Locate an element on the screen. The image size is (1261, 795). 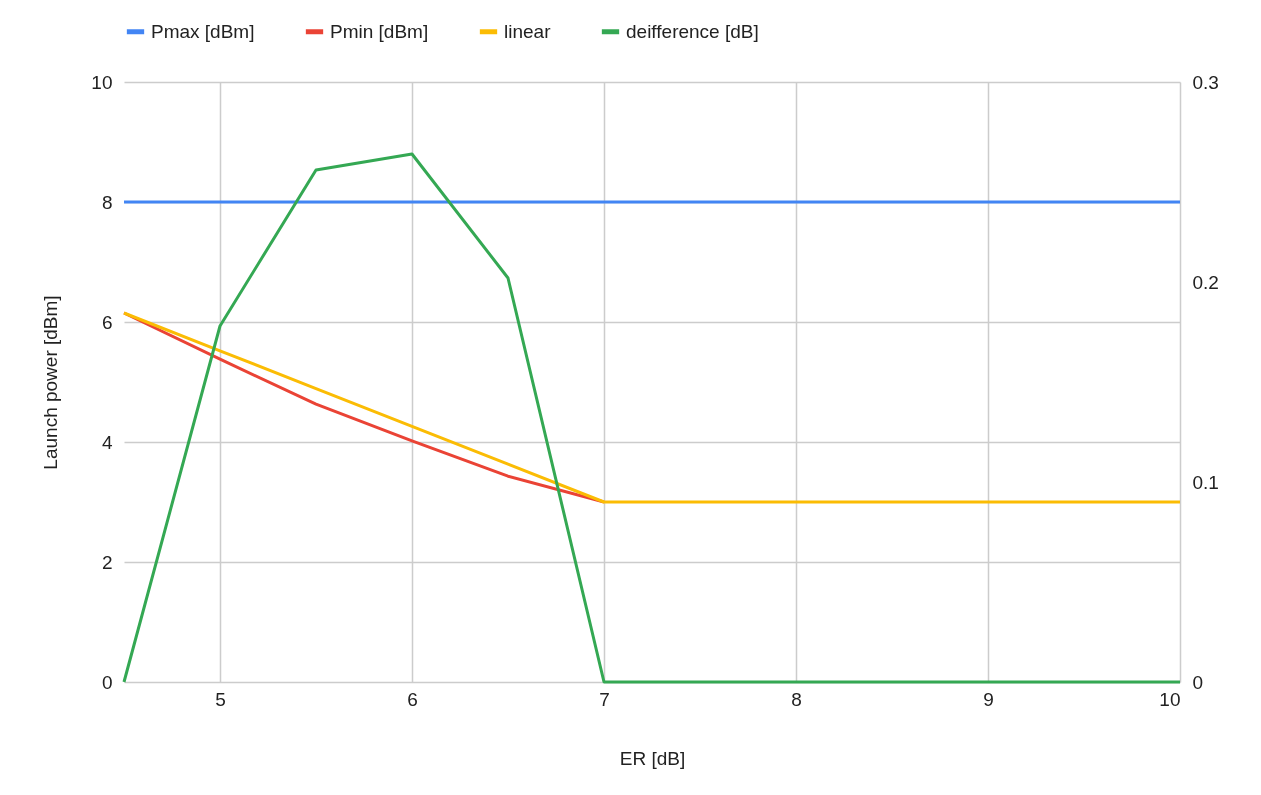
y-tick-label: 4 is located at coordinates (107, 442).